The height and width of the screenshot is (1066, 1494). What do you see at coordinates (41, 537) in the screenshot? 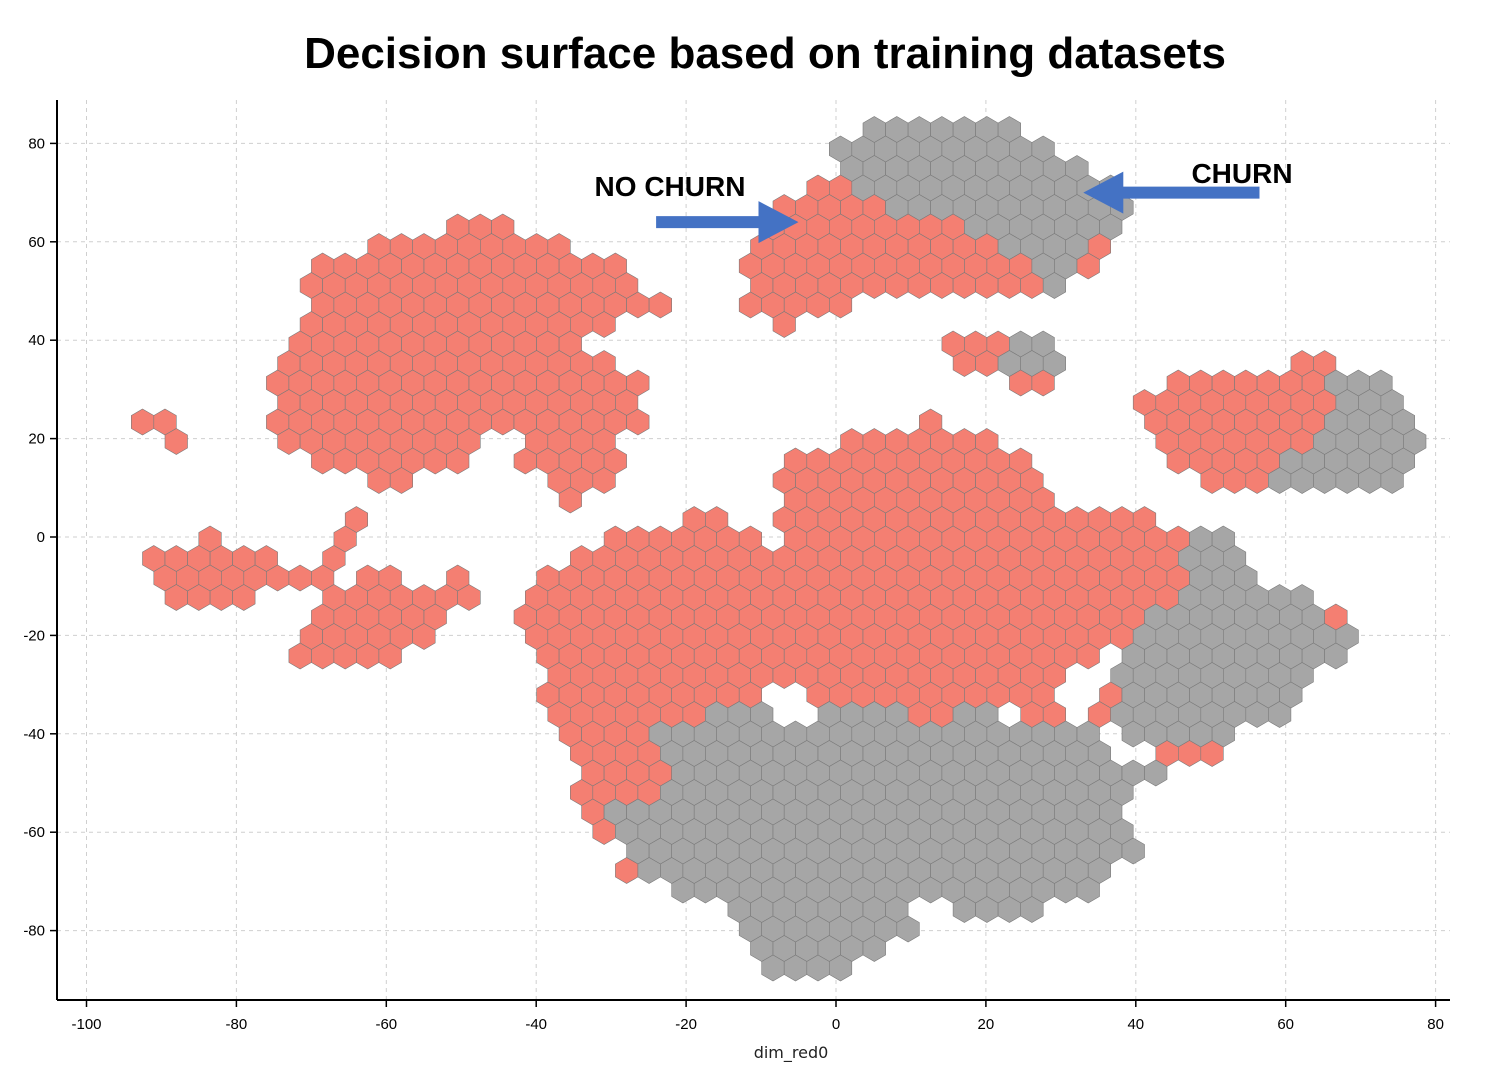
I see `y-tick-label: 0` at bounding box center [41, 537].